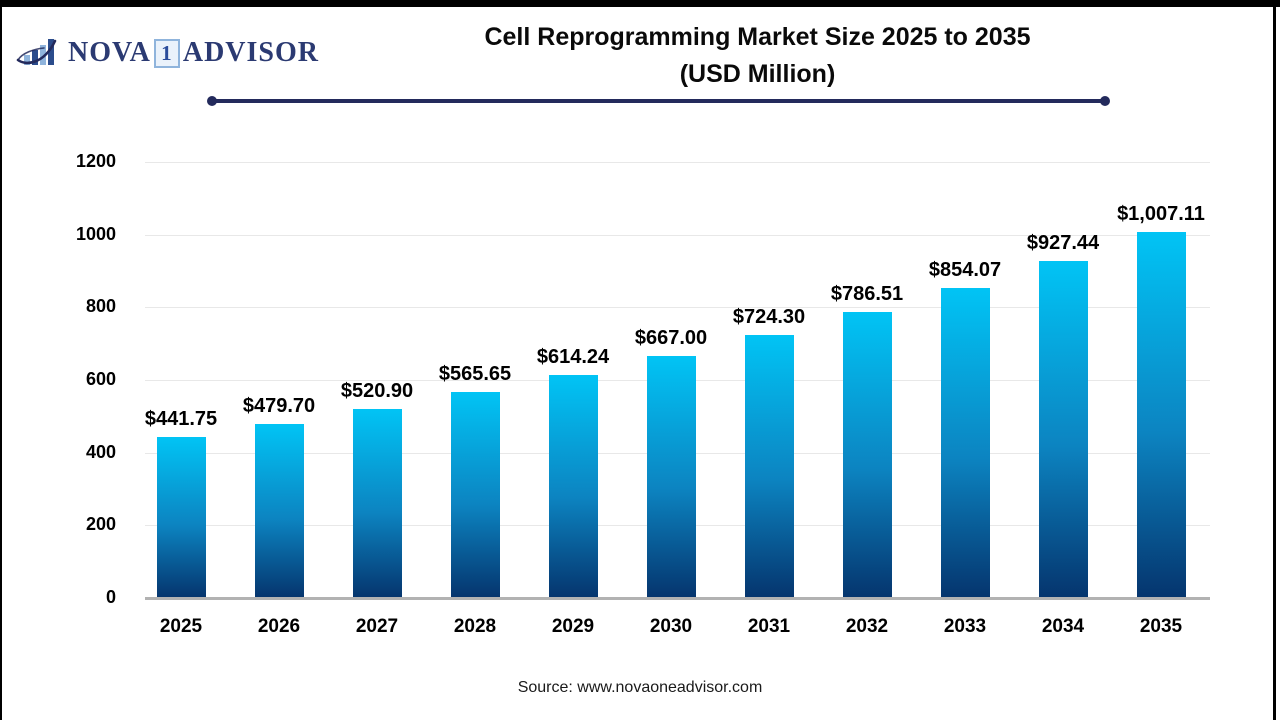 The width and height of the screenshot is (1280, 720). What do you see at coordinates (95, 233) in the screenshot?
I see `y-axis-tick-label: 1000` at bounding box center [95, 233].